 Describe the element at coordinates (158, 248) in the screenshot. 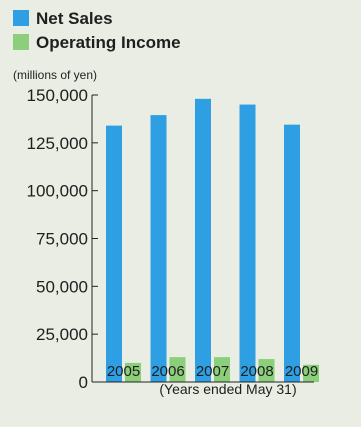

I see `bar-net-sales-2006` at that location.